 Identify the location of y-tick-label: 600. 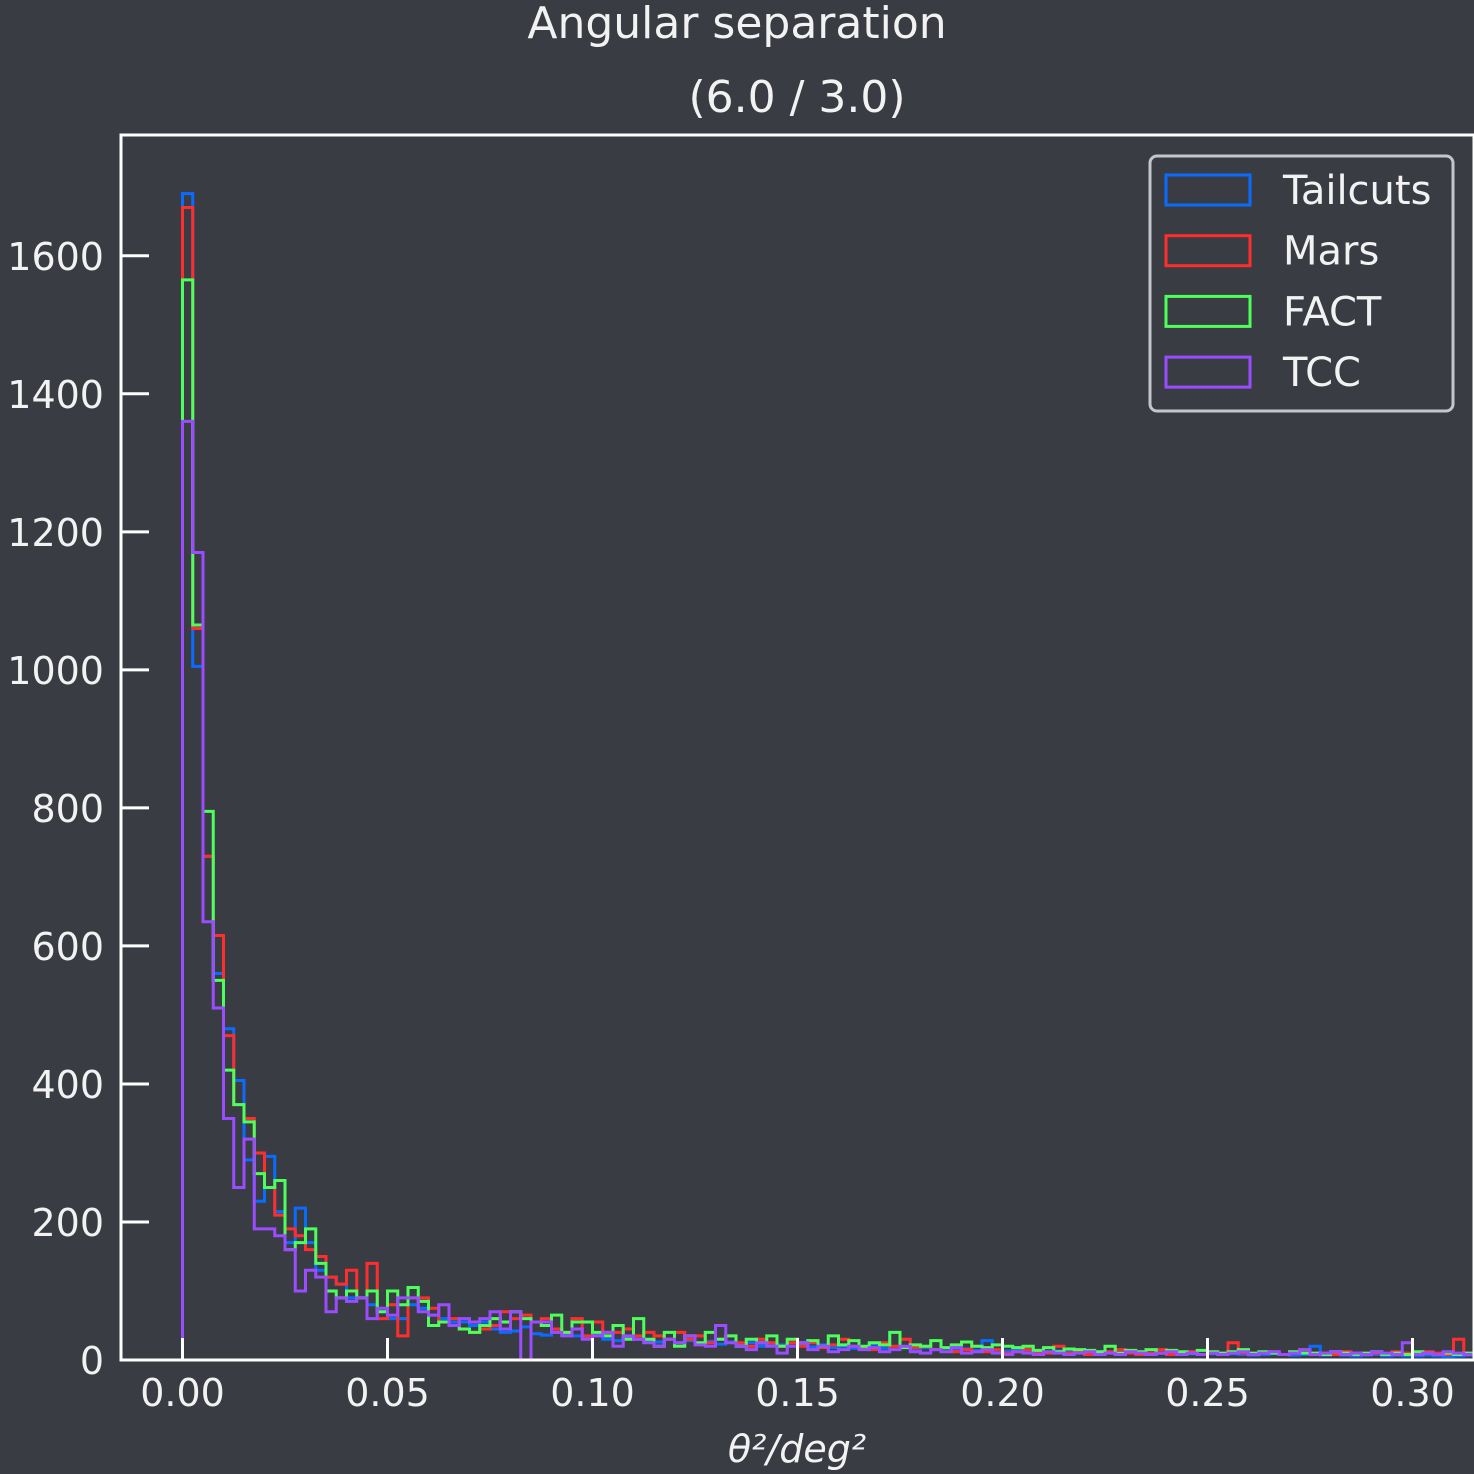
(67, 947).